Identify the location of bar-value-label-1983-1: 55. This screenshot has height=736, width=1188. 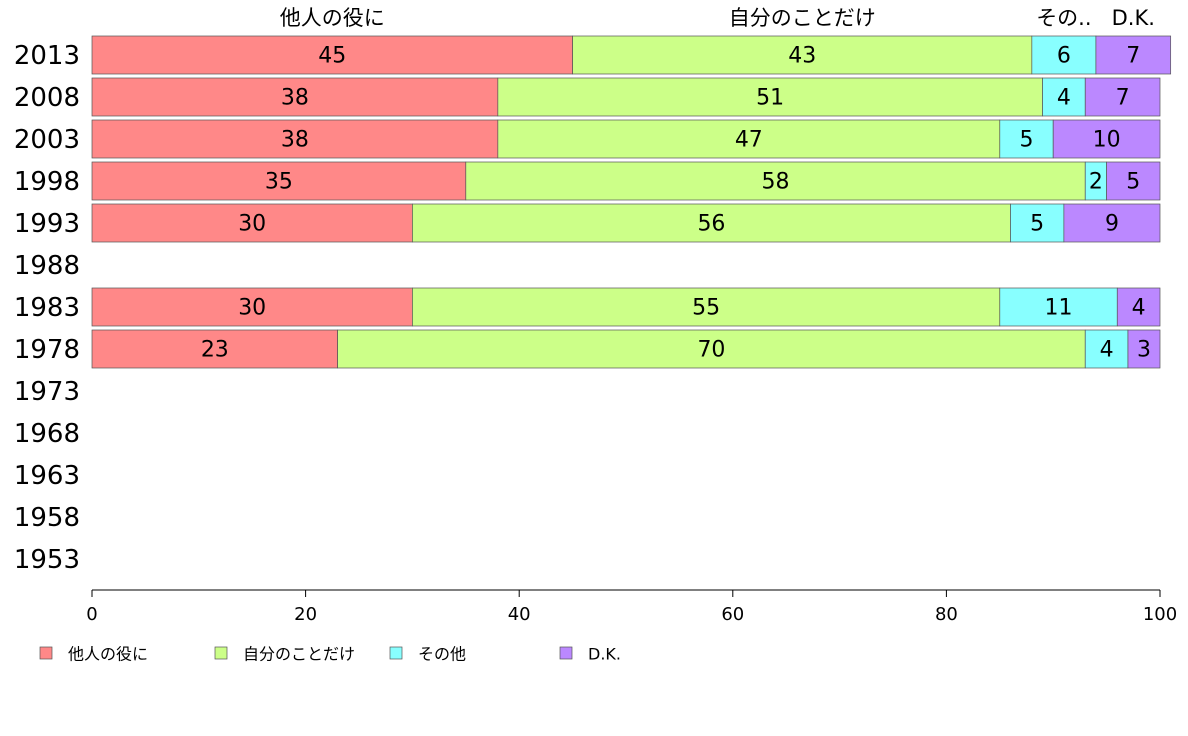
(706, 308).